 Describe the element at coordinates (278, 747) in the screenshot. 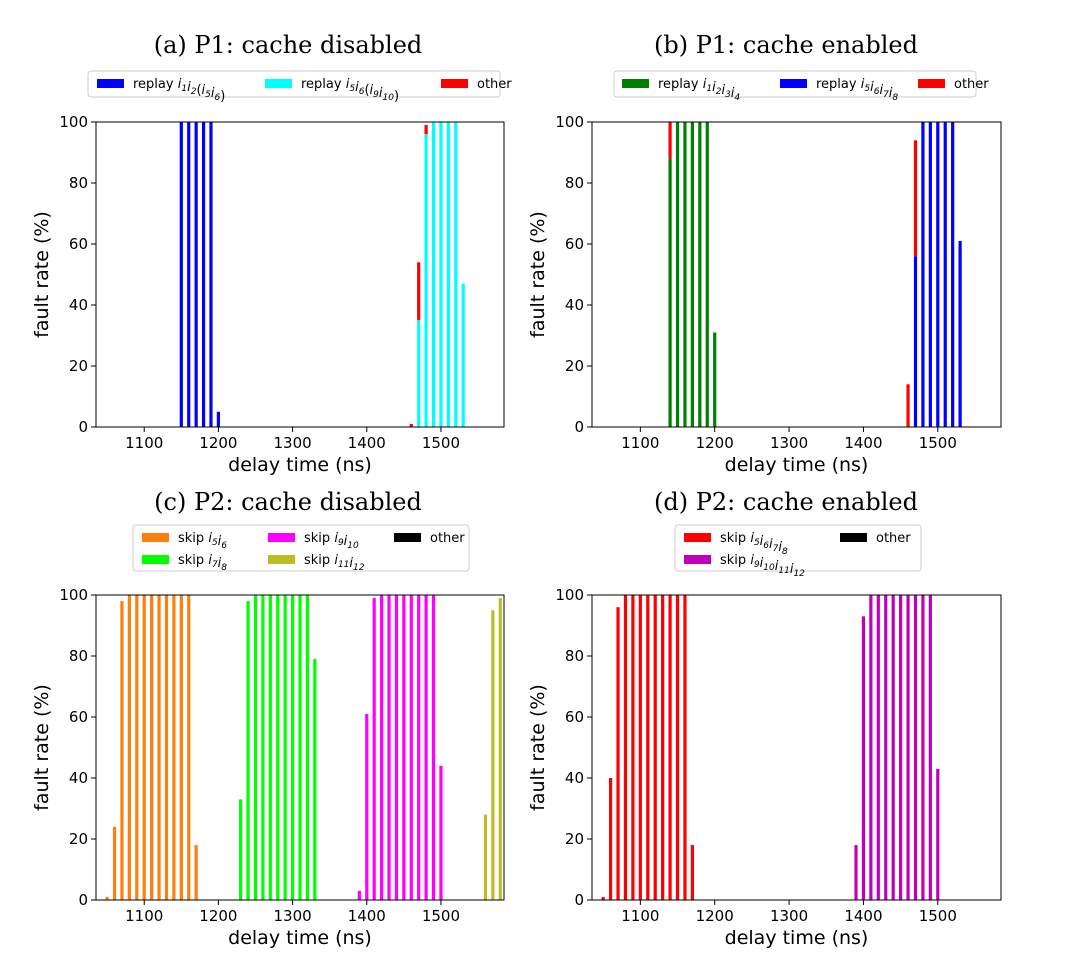

I see `bar-c-s1-x1280` at that location.